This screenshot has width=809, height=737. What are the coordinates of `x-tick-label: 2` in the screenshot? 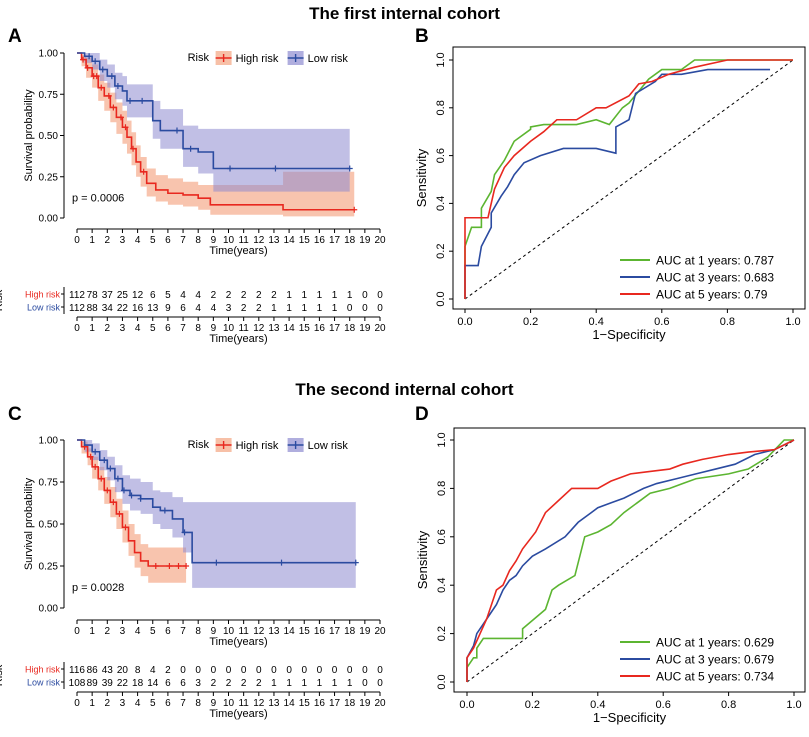 It's located at (108, 240).